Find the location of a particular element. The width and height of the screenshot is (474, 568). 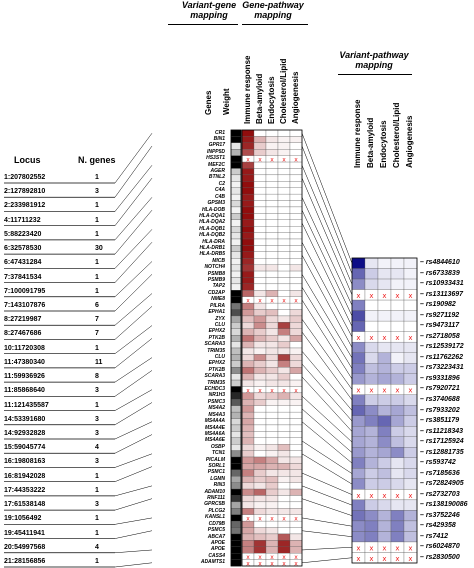

gene-label: CLU is located at coordinates (219, 324).